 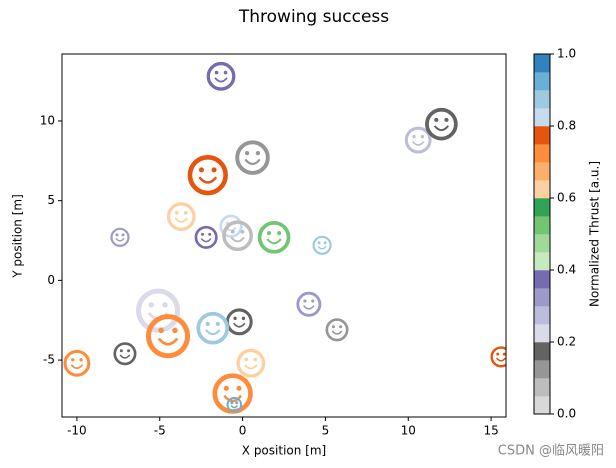 What do you see at coordinates (566, 126) in the screenshot?
I see `colorbar-tick-label: 0.8` at bounding box center [566, 126].